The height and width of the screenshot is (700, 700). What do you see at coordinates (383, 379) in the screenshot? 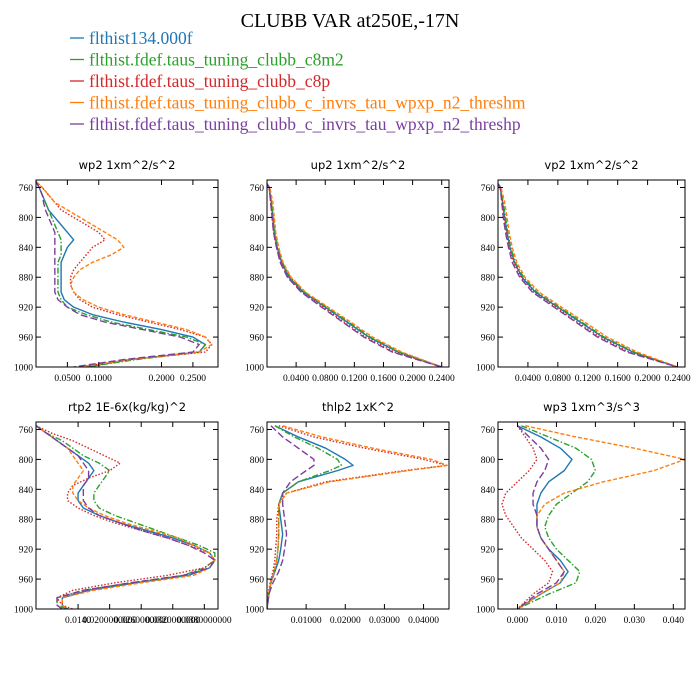
I see `x-tick-label: 0.1600` at bounding box center [383, 379].